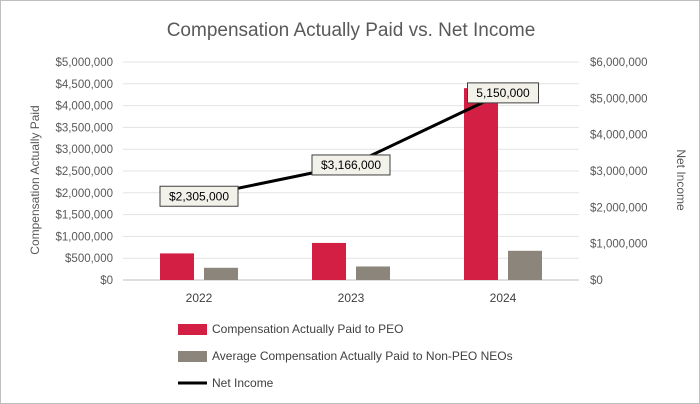 This screenshot has height=404, width=700. Describe the element at coordinates (503, 298) in the screenshot. I see `x-axis-label-2024: 2024` at that location.